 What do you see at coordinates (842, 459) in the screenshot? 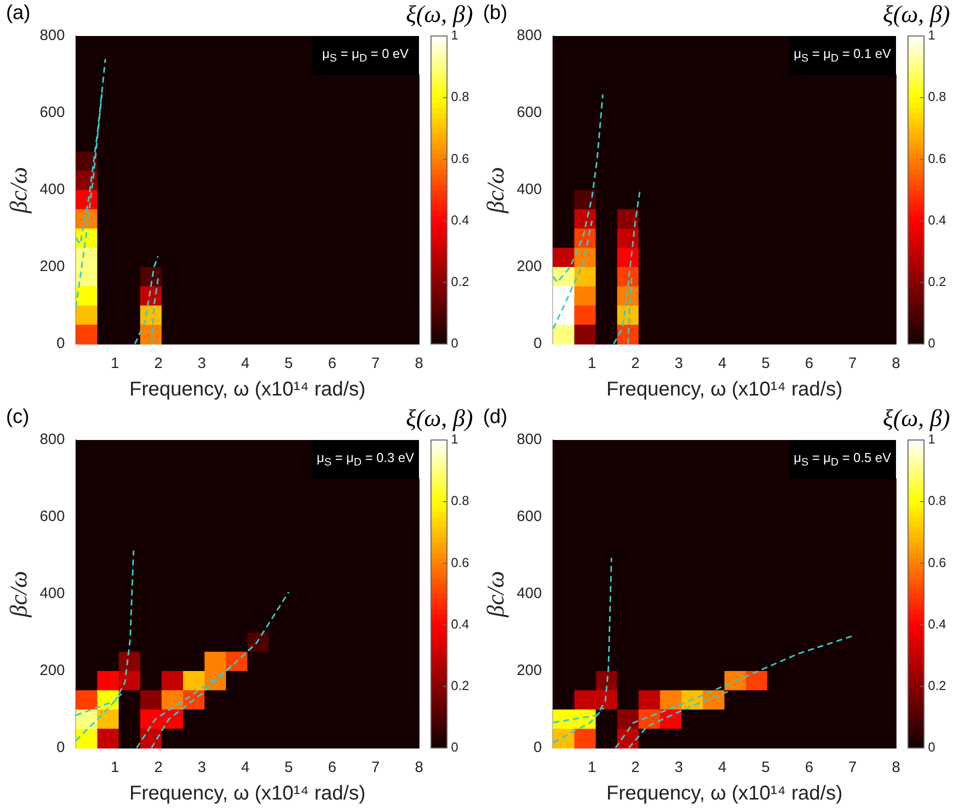
I see `annotation: μ$_{S}$ = μ$_{D}$ = 0.5 eV` at bounding box center [842, 459].